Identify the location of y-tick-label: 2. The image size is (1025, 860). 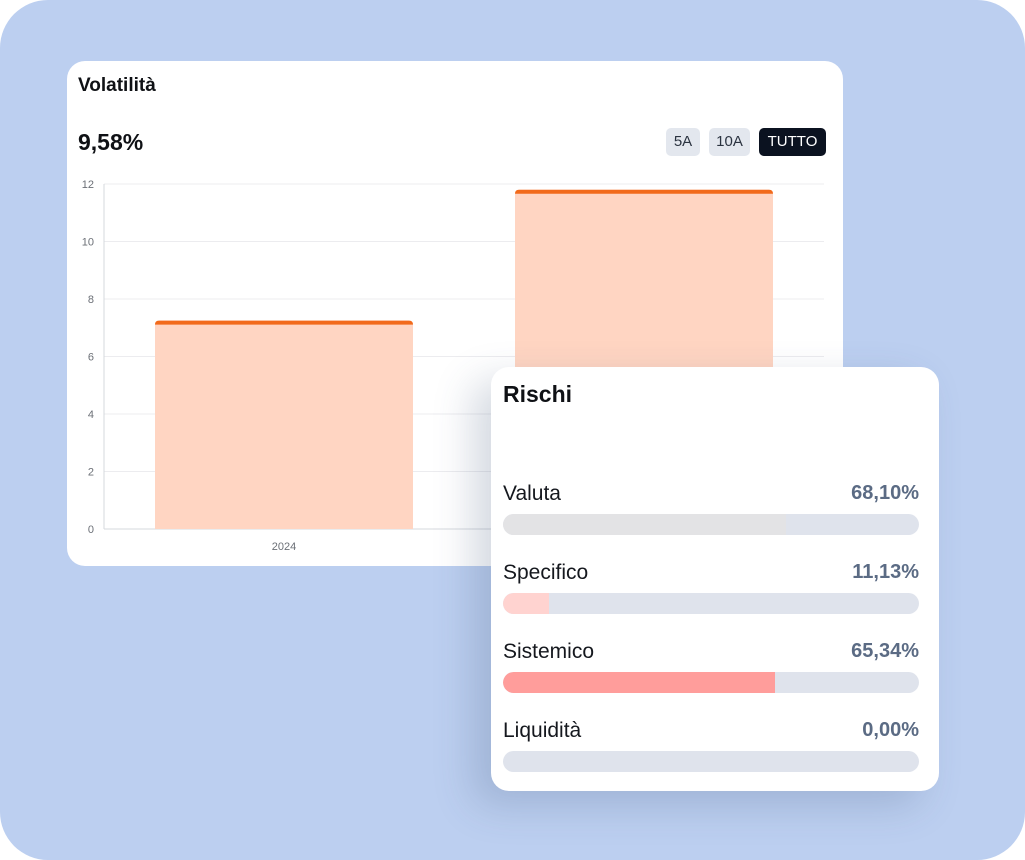
(91, 473).